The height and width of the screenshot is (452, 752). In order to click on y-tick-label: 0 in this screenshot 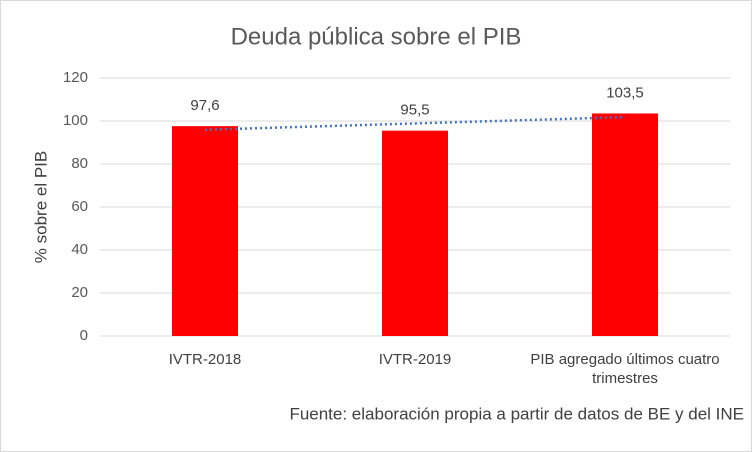, I will do `click(84, 335)`.